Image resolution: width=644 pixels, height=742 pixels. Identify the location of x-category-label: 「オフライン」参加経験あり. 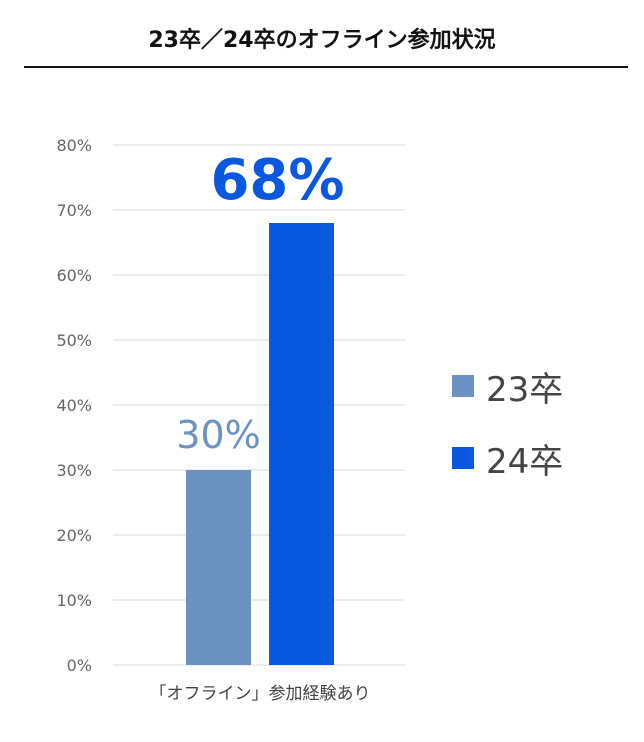
(260, 694).